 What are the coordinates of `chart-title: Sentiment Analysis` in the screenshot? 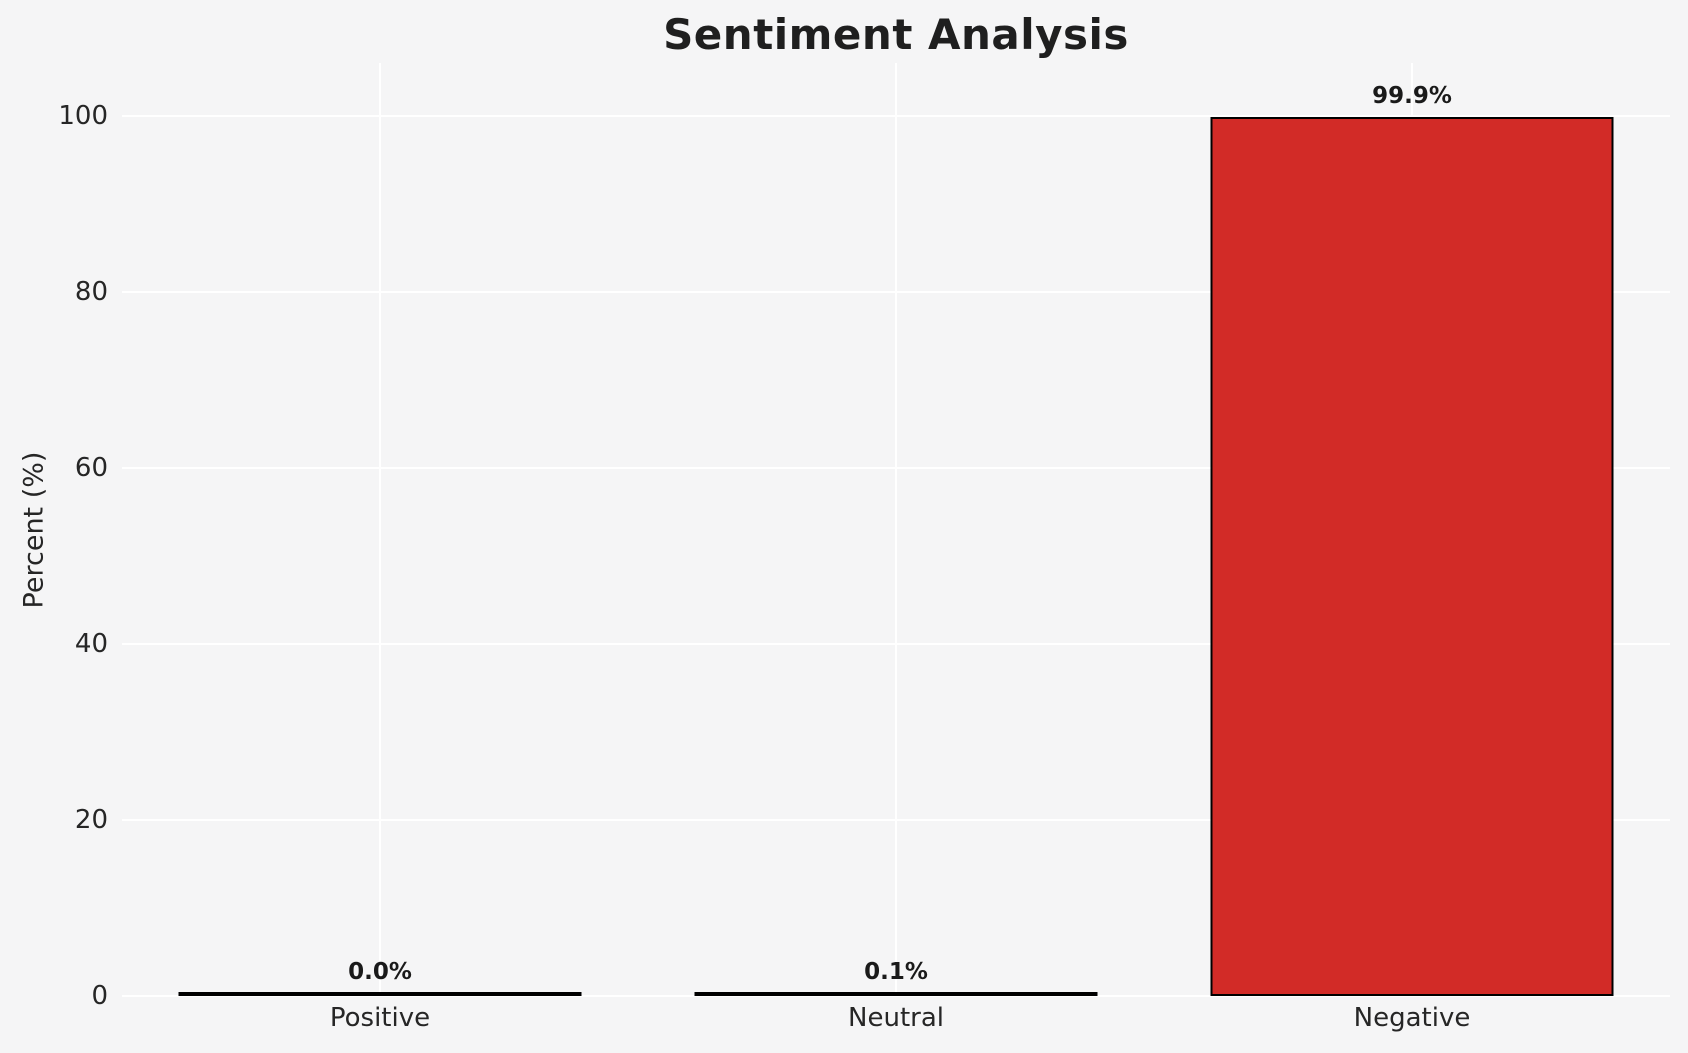 It's located at (896, 34).